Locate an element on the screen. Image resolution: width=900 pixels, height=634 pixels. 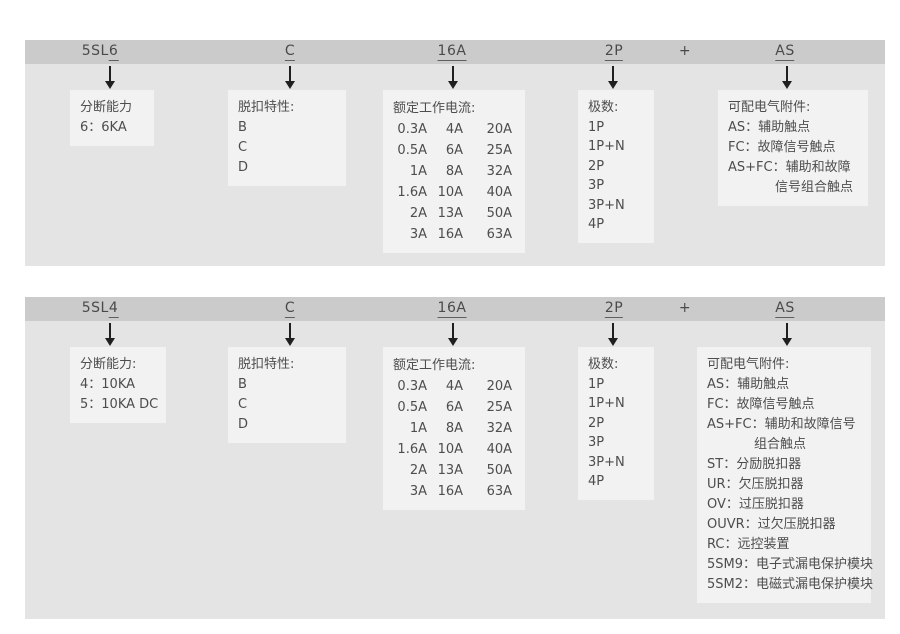
code-segment-trip: C is located at coordinates (290, 309).